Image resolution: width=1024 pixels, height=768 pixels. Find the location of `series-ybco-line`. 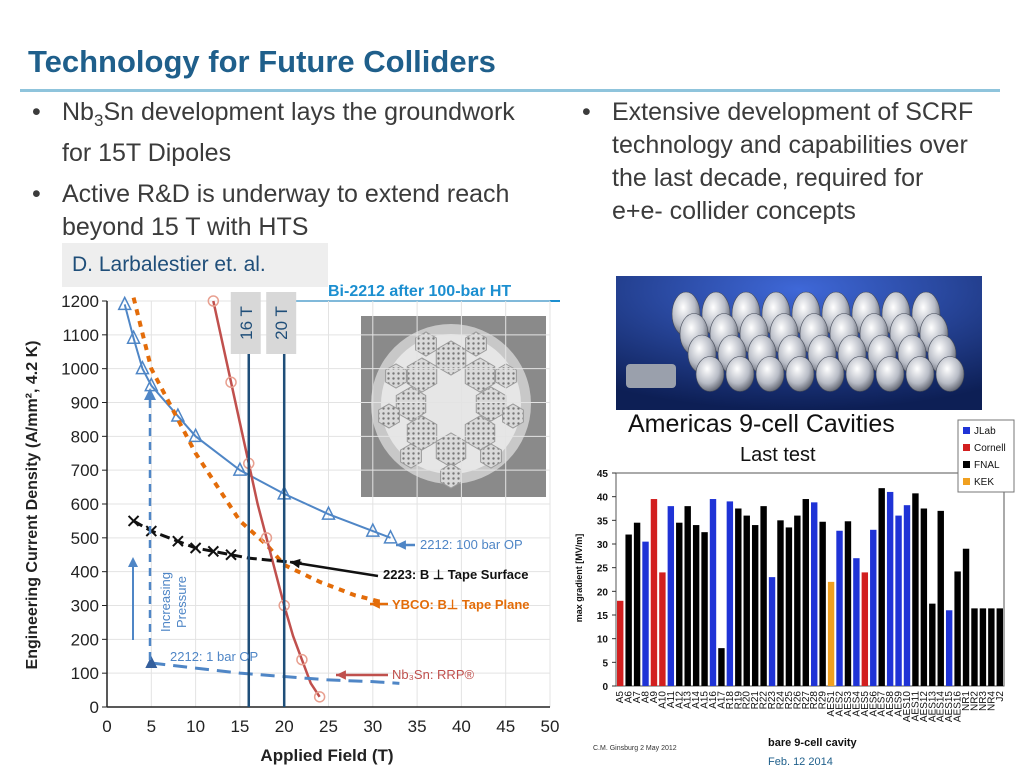

series-ybco-line is located at coordinates (257, 451).